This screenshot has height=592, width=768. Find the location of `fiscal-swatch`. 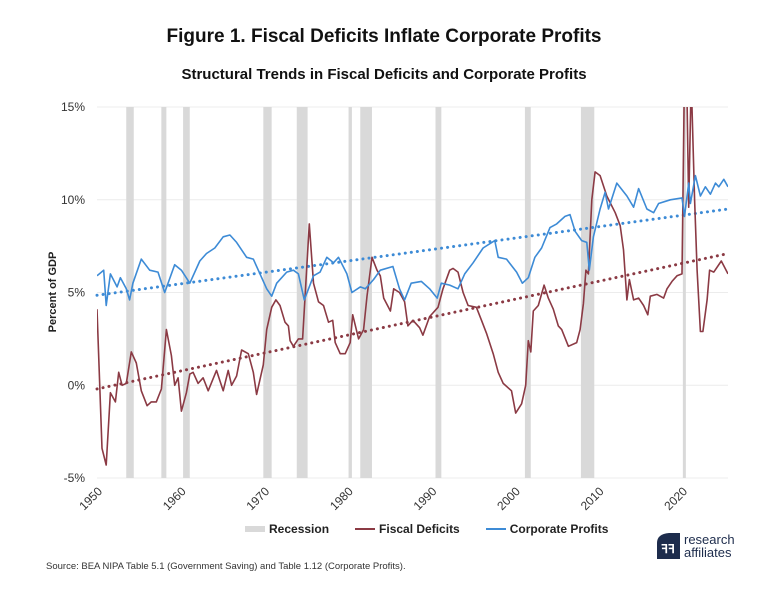

fiscal-swatch is located at coordinates (365, 529).